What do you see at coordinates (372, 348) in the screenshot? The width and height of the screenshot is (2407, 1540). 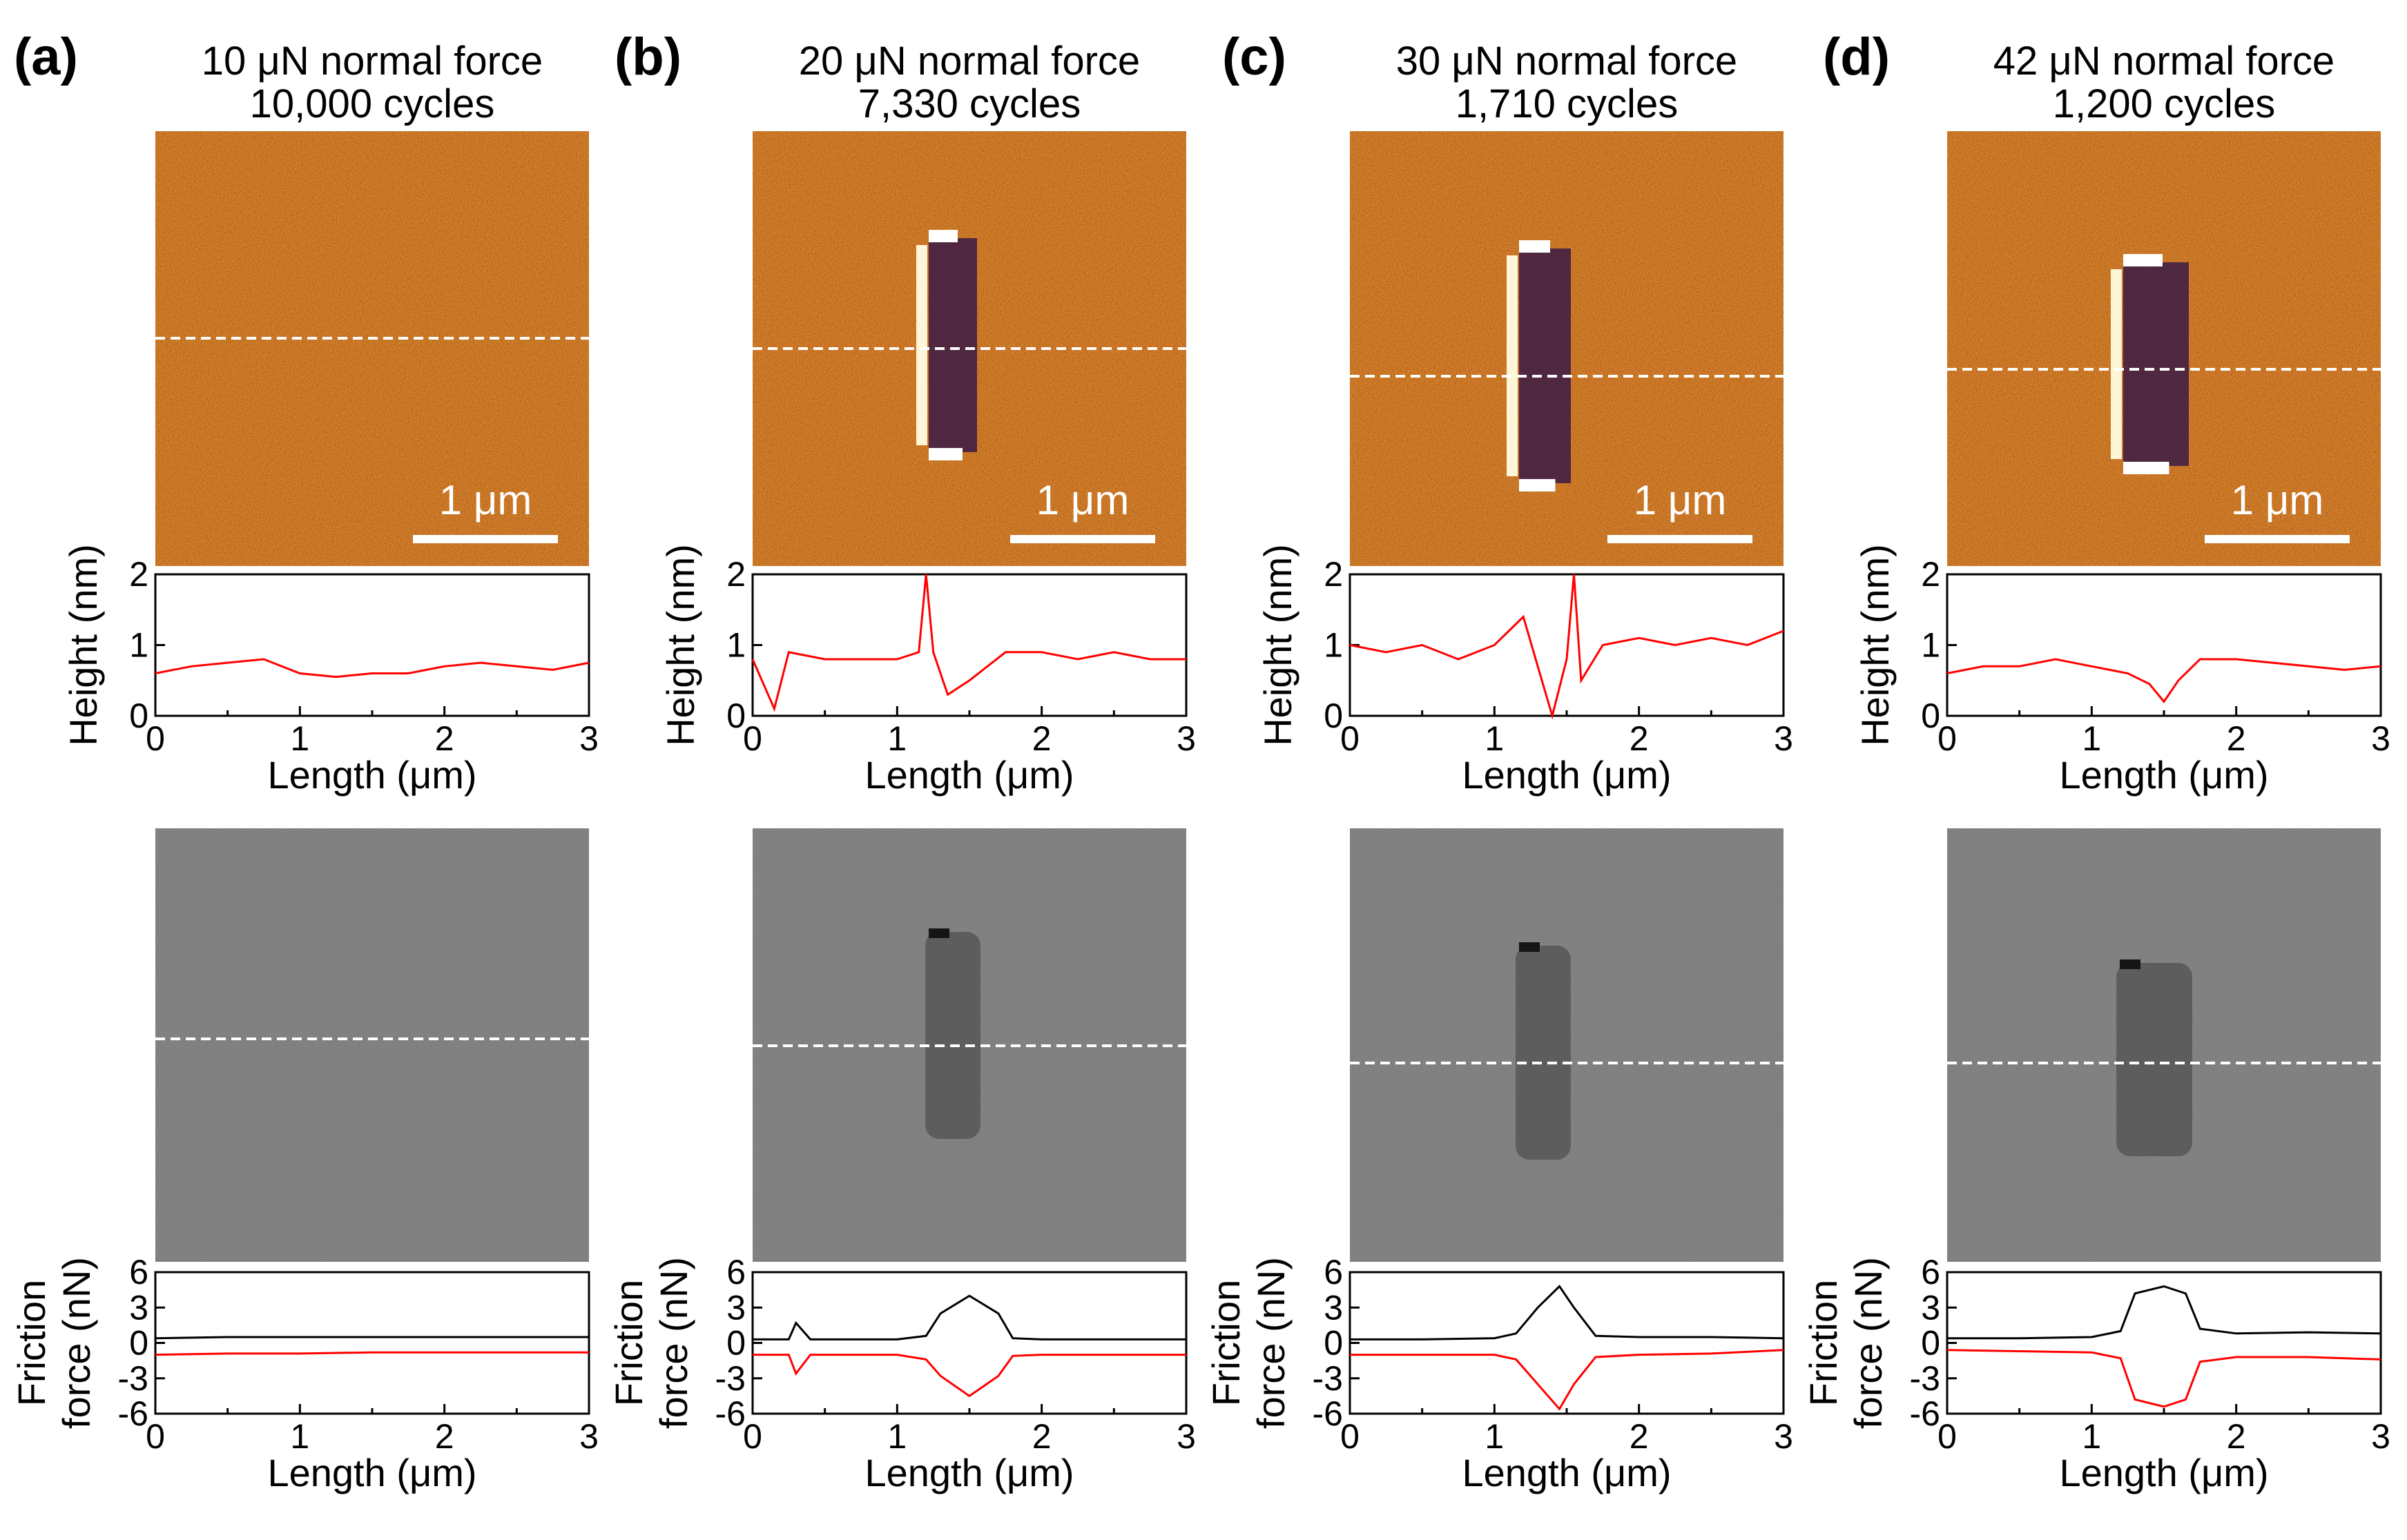 I see `height-map-texture` at bounding box center [372, 348].